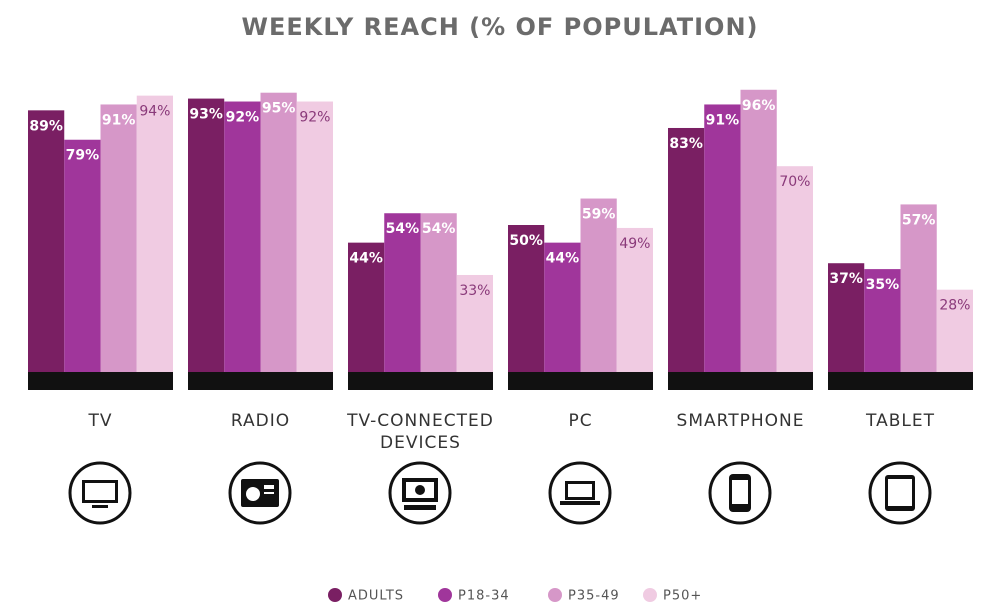 This screenshot has width=1000, height=613. What do you see at coordinates (376, 596) in the screenshot?
I see `legend-label: ADULTS` at bounding box center [376, 596].